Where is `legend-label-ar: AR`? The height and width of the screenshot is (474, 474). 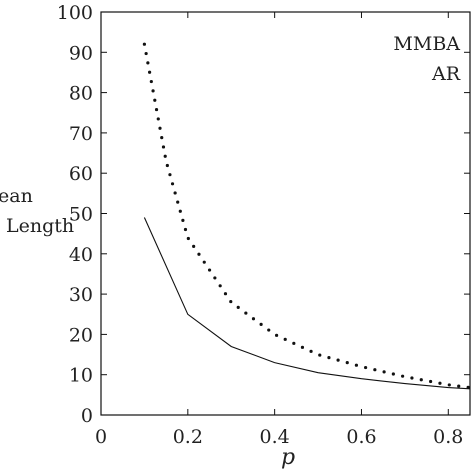 legend-label-ar: AR is located at coordinates (446, 74).